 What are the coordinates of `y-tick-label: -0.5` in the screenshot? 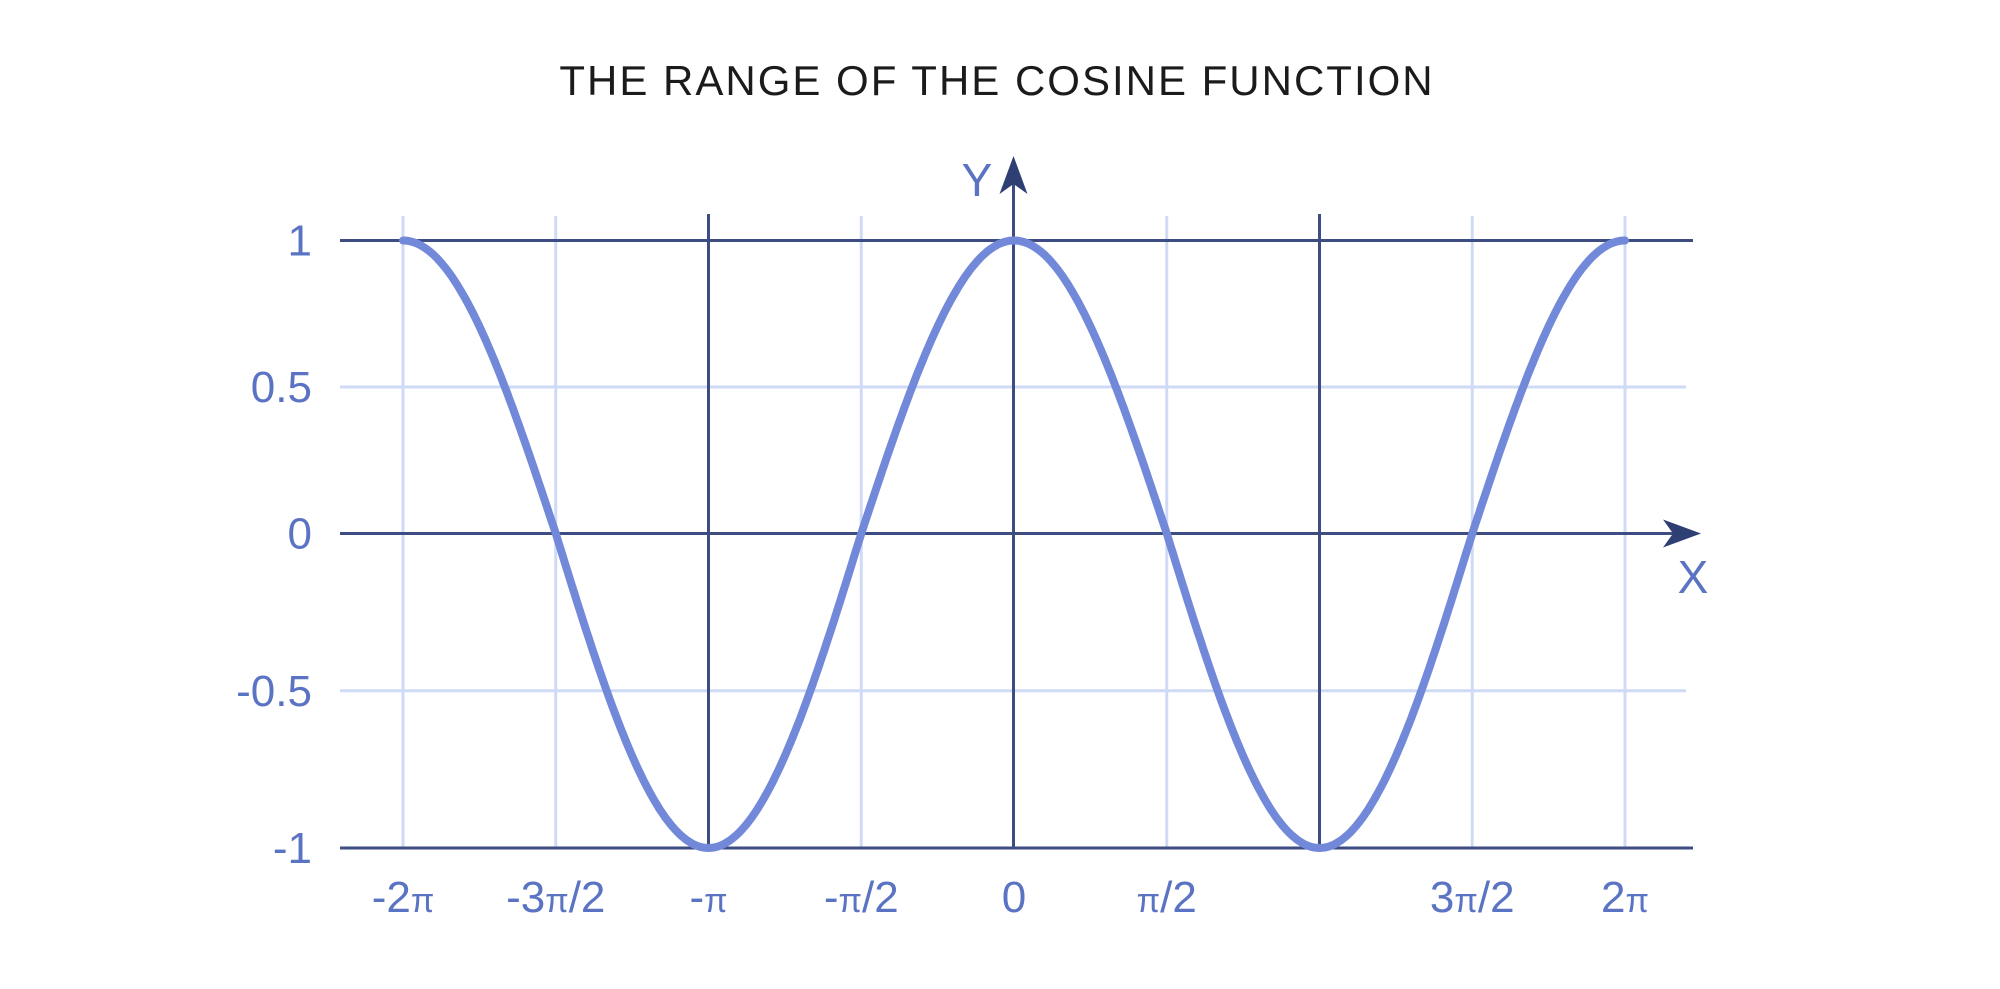 It's located at (274, 691).